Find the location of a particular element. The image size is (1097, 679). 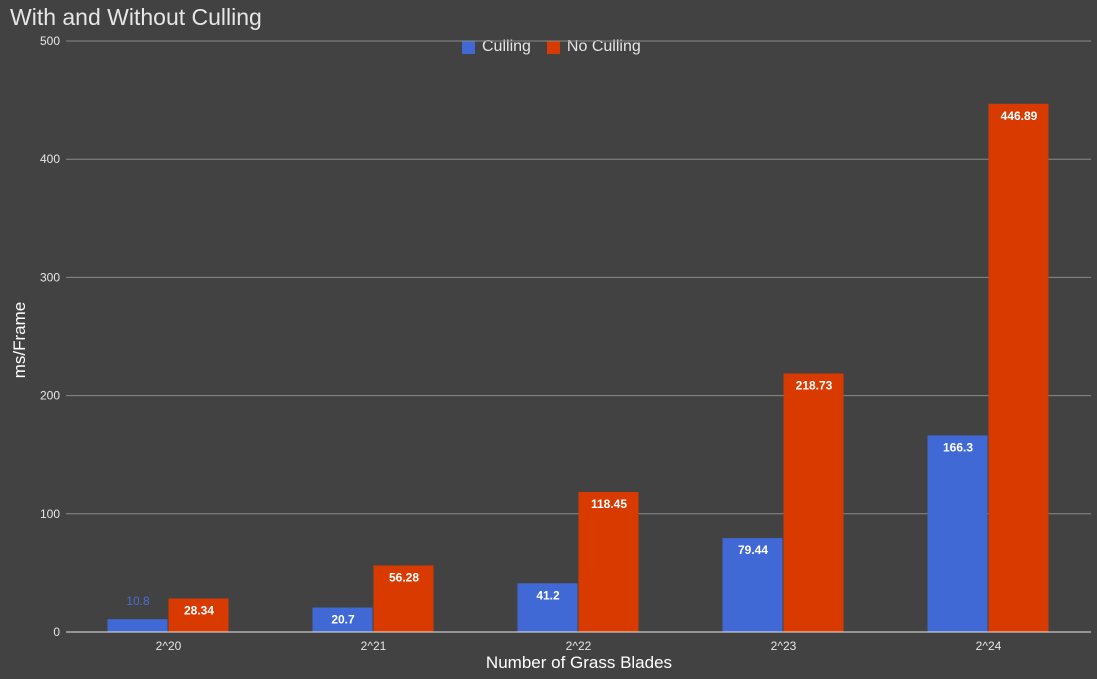

legend-label-no-culling: No Culling is located at coordinates (603, 46).